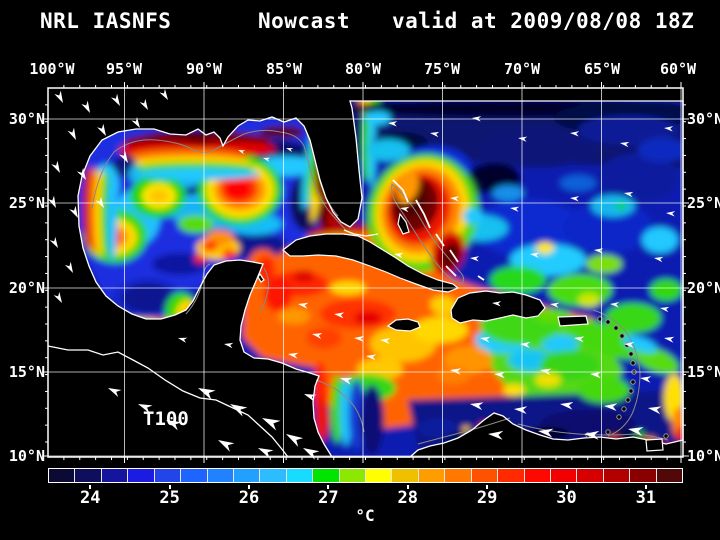 The width and height of the screenshot is (720, 540). What do you see at coordinates (204, 69) in the screenshot?
I see `lon-tick-label: 90°W` at bounding box center [204, 69].